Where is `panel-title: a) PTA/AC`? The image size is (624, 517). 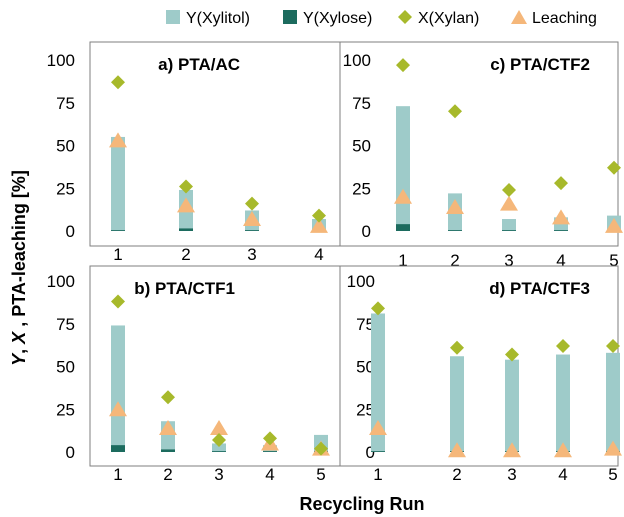
panel-title: a) PTA/AC is located at coordinates (199, 64).